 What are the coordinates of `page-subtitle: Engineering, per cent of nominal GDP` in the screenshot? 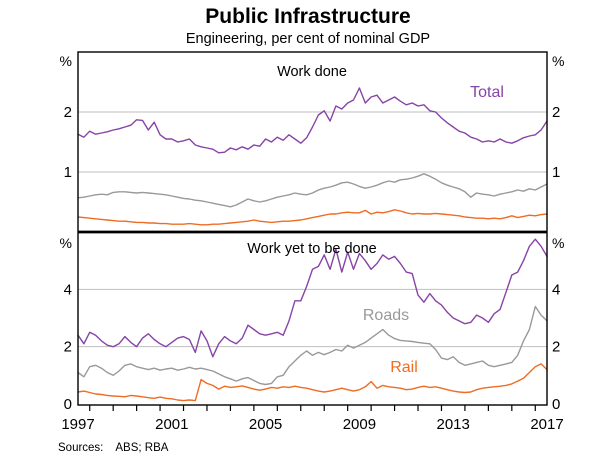 It's located at (308, 39).